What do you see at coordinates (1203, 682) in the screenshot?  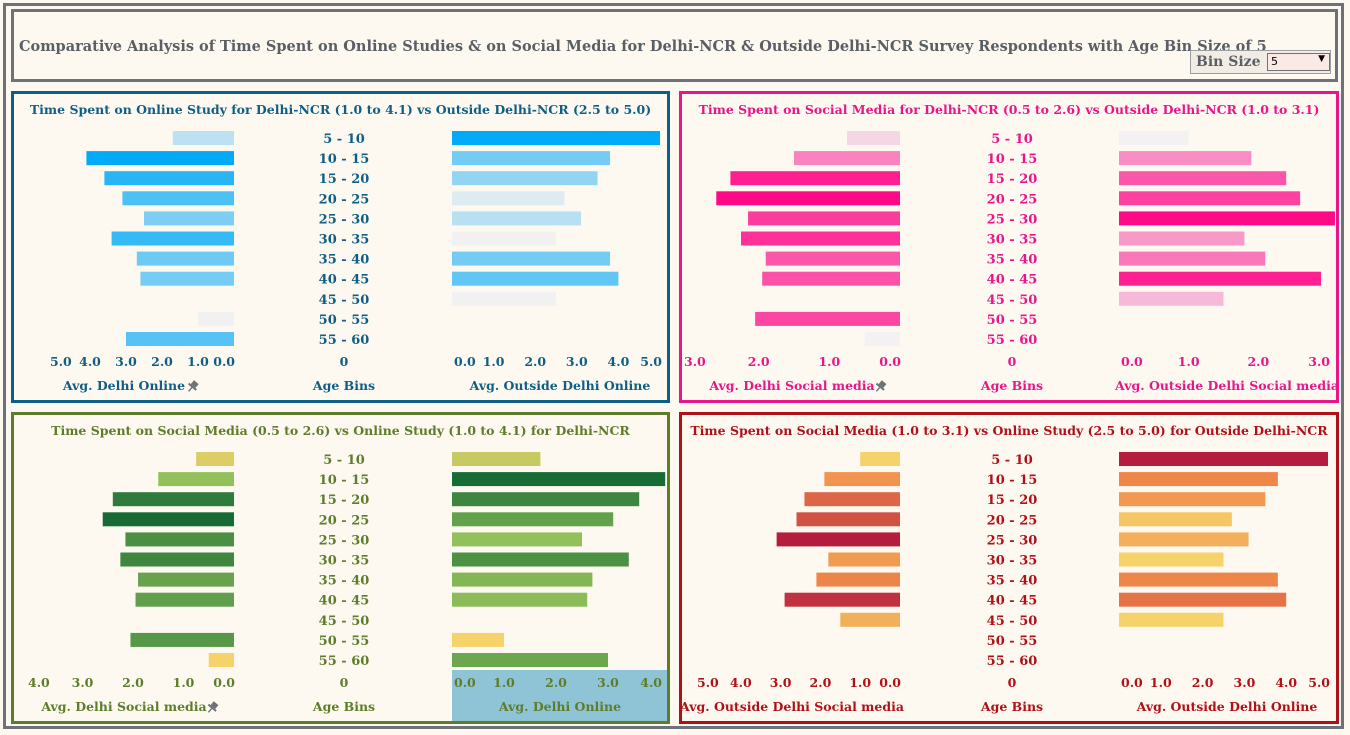 I see `right-tick-label: 2.0` at bounding box center [1203, 682].